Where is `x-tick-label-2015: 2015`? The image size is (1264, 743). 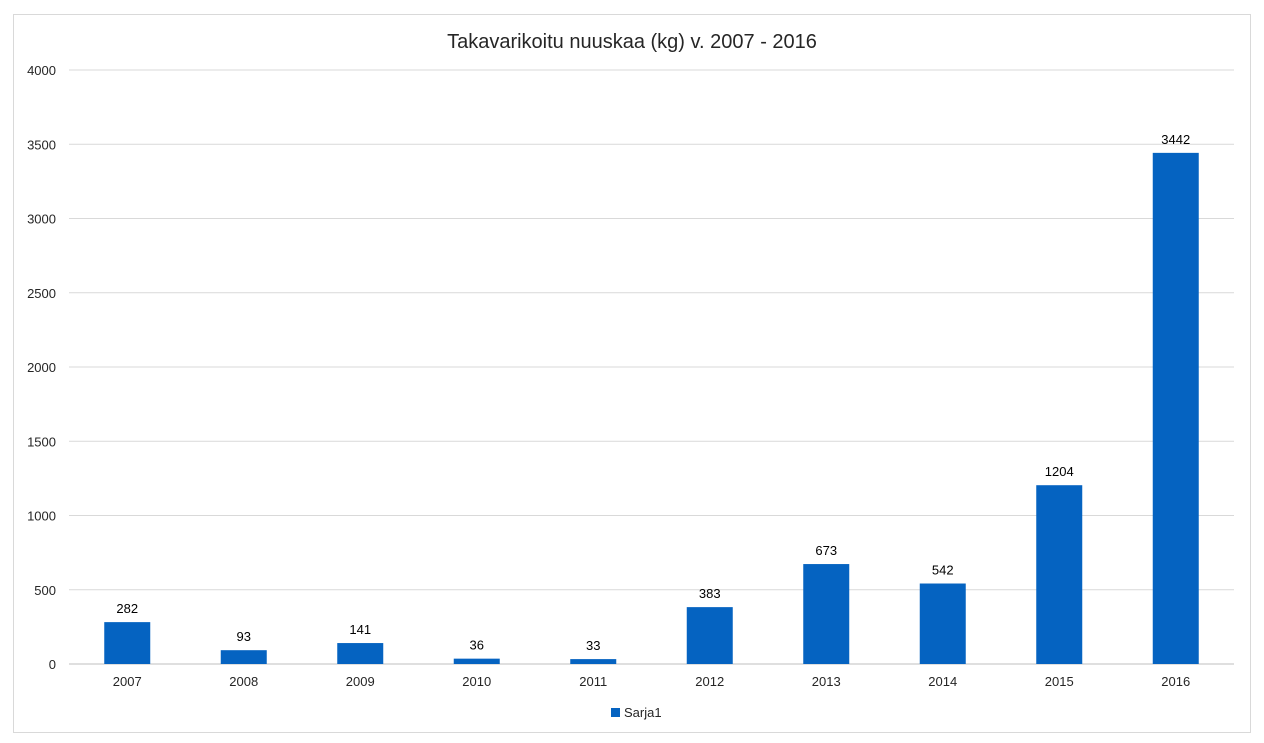 x-tick-label-2015: 2015 is located at coordinates (1059, 681).